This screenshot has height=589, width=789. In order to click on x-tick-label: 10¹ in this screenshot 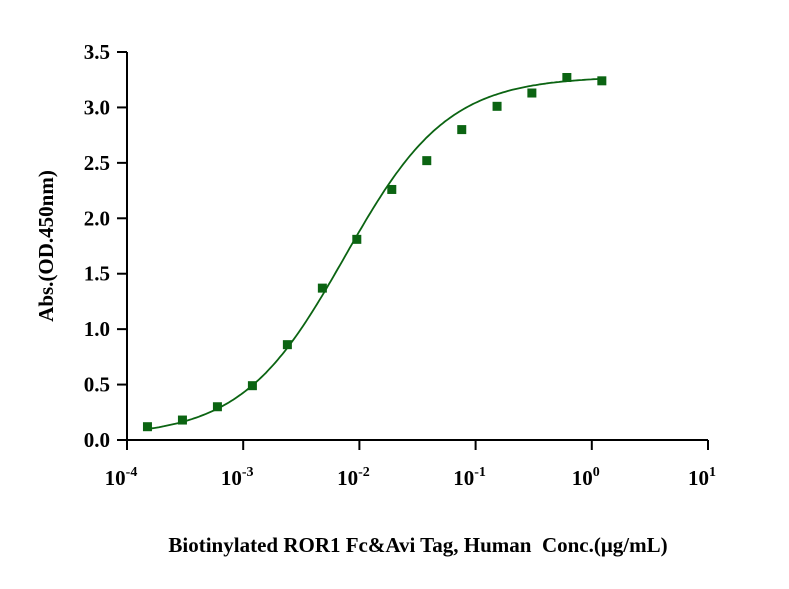, I will do `click(702, 477)`.